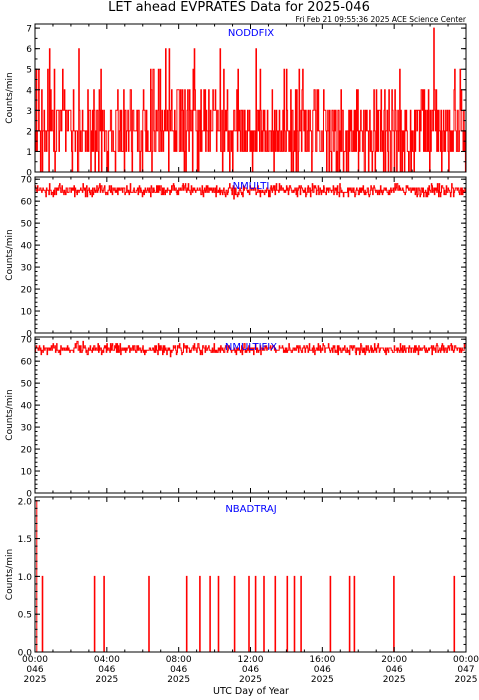 The height and width of the screenshot is (700, 479). What do you see at coordinates (29, 132) in the screenshot?
I see `y-tick-label: 2` at bounding box center [29, 132].